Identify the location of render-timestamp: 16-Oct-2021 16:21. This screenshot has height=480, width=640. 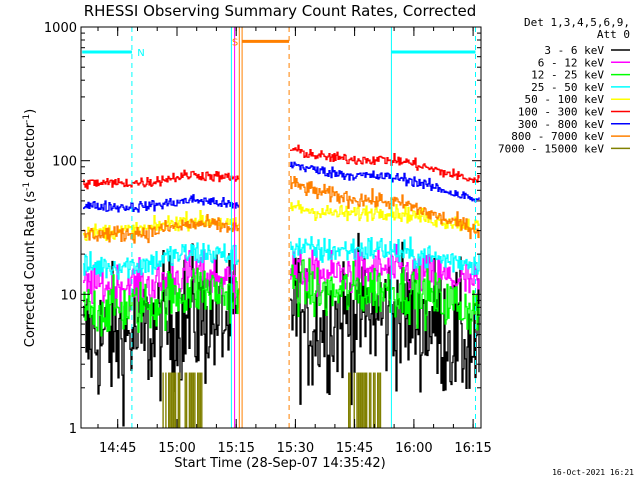
(593, 472).